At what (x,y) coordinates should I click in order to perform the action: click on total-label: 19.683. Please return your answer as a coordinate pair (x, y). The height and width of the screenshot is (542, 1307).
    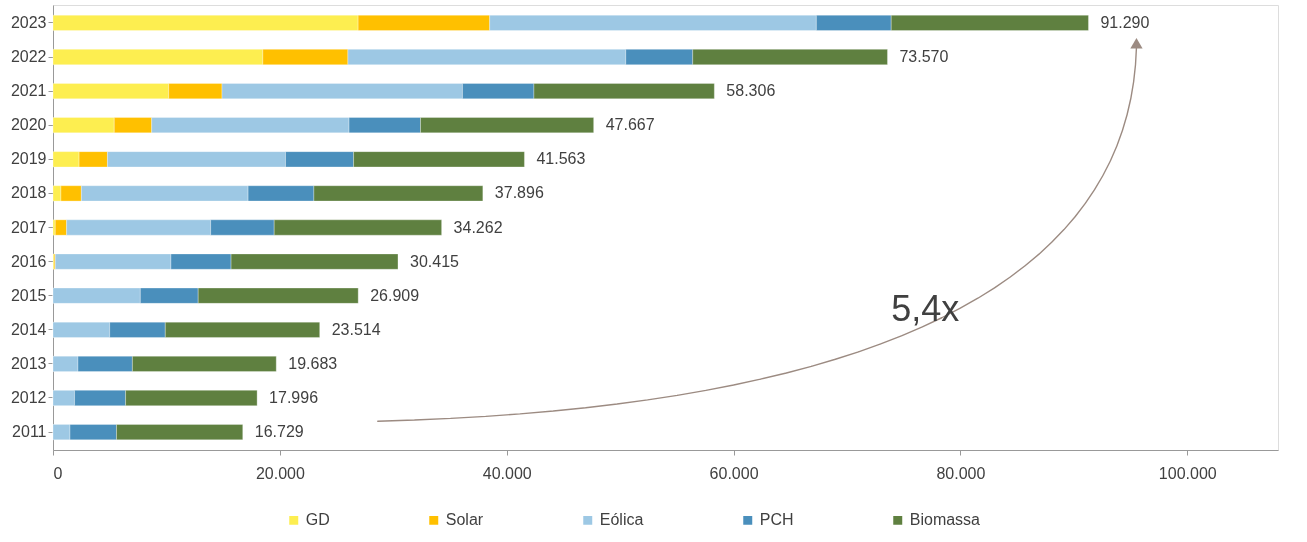
    Looking at the image, I should click on (313, 363).